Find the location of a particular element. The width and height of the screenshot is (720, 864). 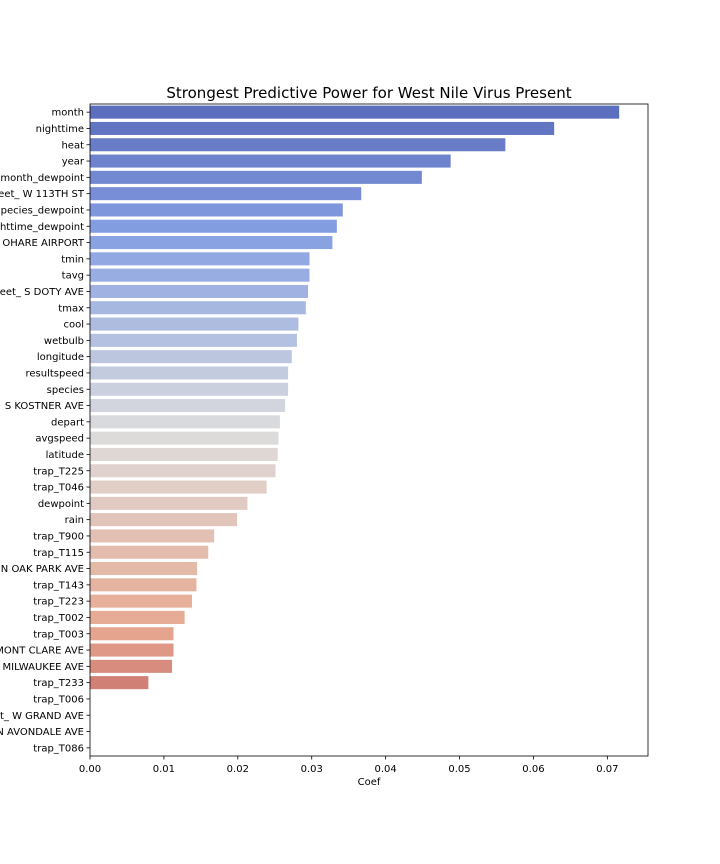

y-tick-label: wetbulb is located at coordinates (64, 341).